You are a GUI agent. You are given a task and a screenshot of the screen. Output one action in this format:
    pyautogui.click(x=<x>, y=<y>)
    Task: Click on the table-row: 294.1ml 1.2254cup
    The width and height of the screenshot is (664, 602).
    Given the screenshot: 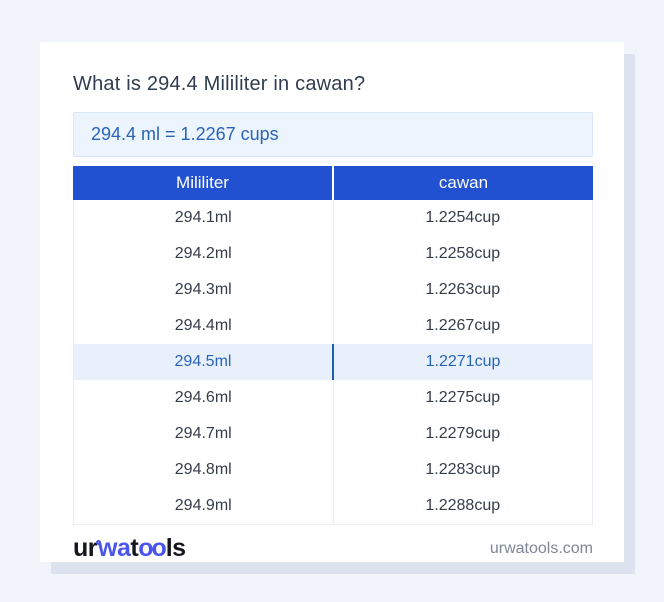 What is the action you would take?
    pyautogui.click(x=333, y=218)
    